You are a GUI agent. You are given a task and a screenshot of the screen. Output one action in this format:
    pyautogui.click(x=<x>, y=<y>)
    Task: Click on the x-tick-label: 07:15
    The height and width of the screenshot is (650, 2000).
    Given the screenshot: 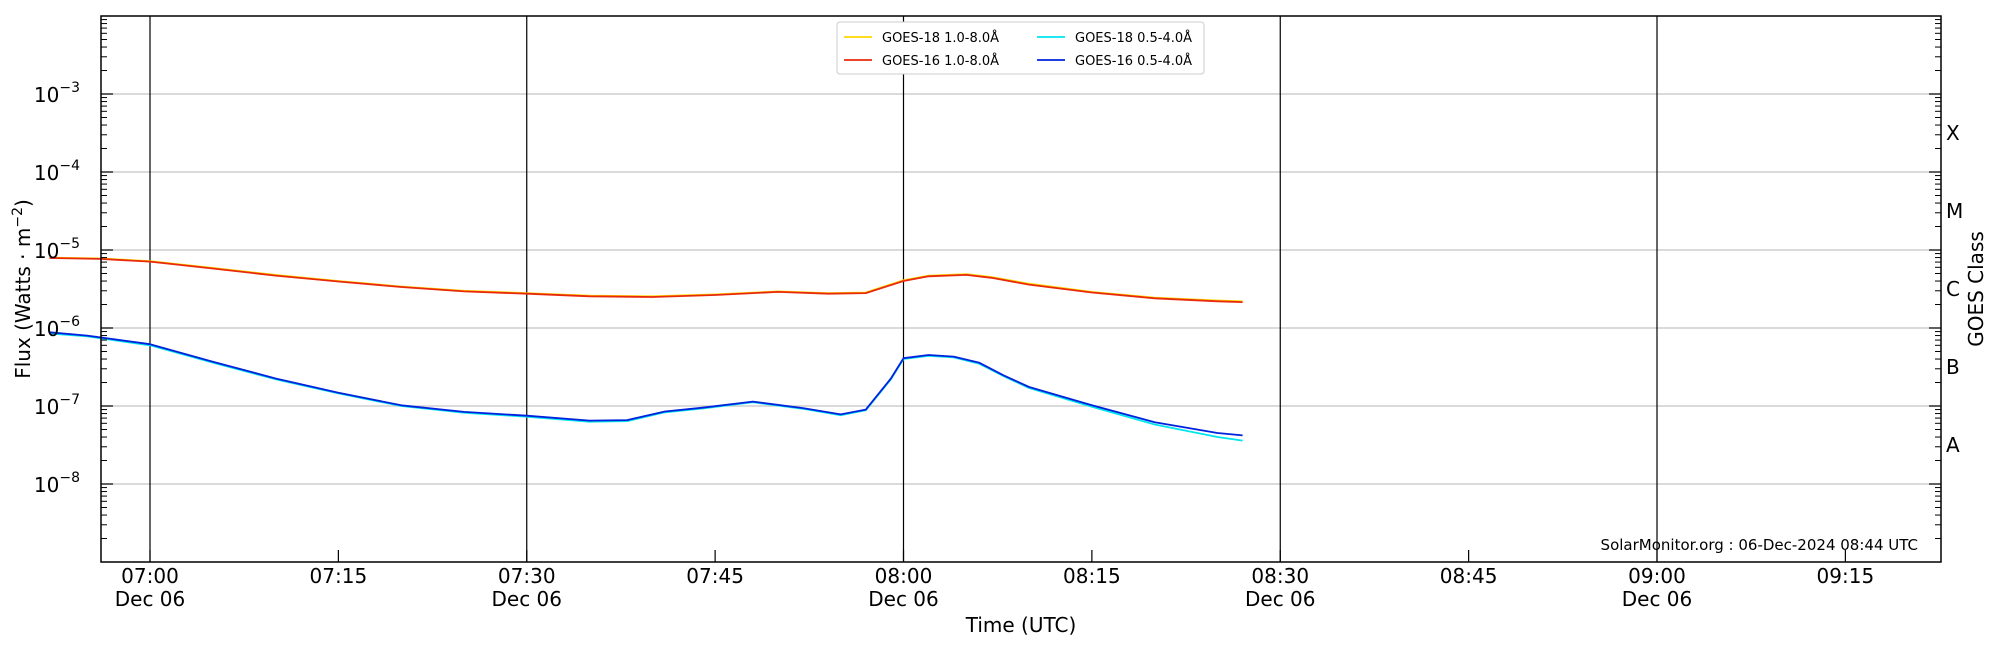 What is the action you would take?
    pyautogui.click(x=339, y=576)
    